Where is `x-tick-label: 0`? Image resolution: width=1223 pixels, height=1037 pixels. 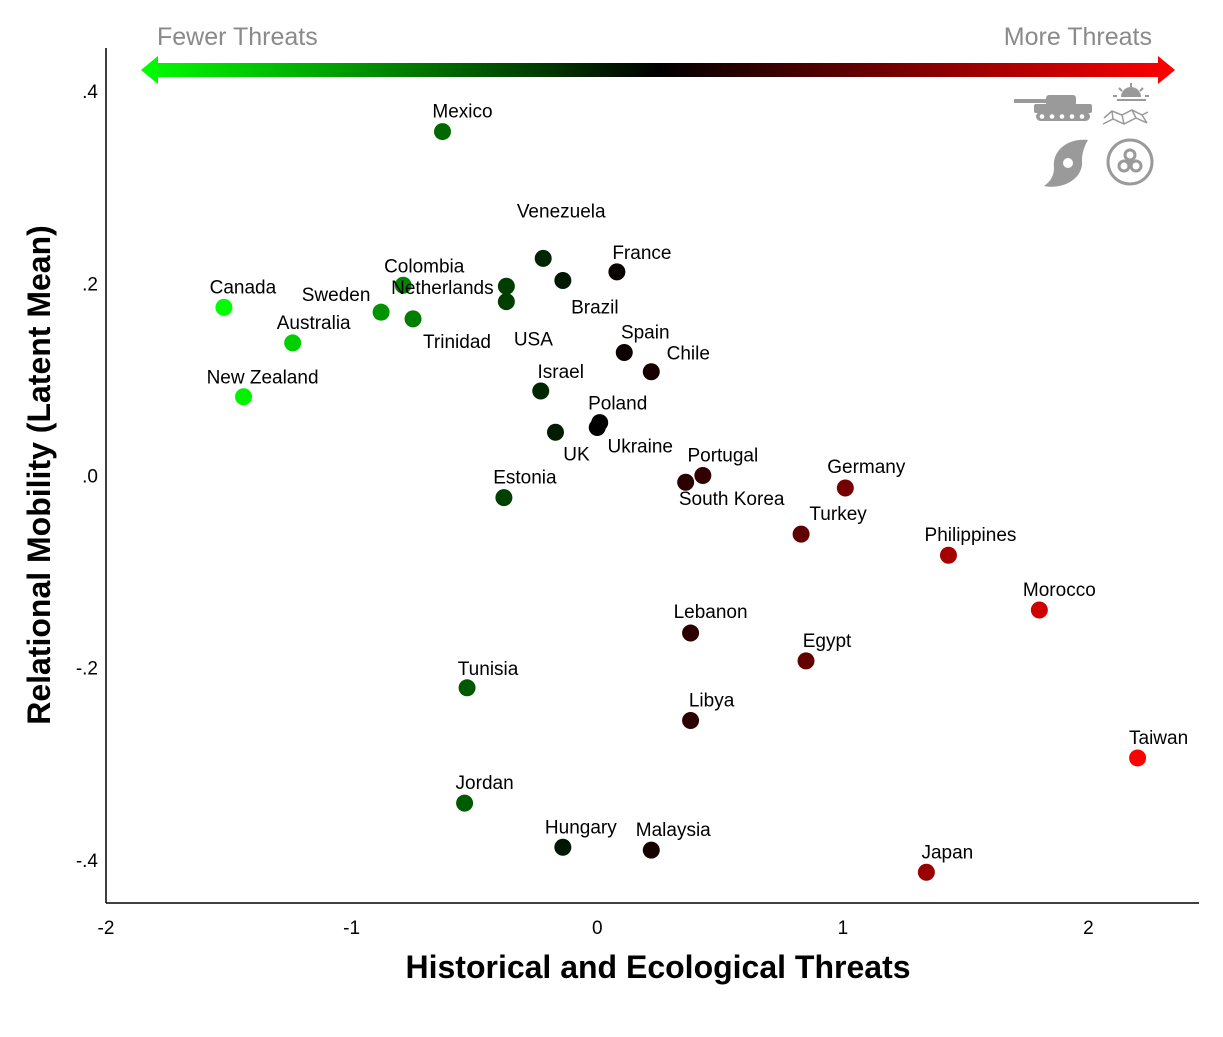
x-tick-label: 0 is located at coordinates (597, 928).